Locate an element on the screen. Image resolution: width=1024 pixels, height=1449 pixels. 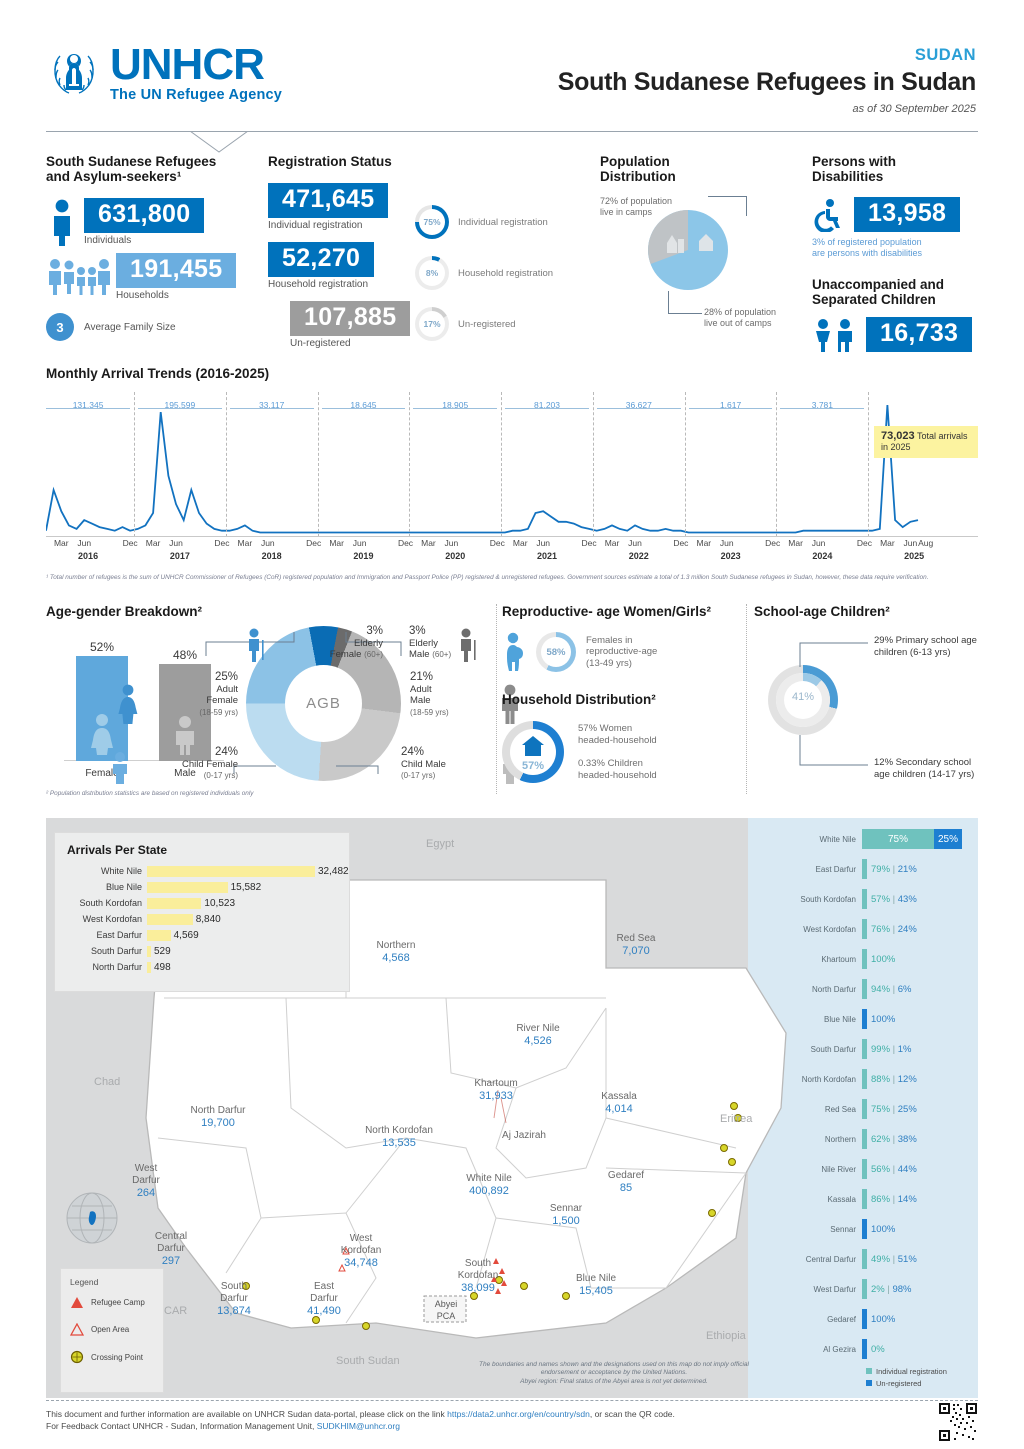
sb-legend-unregistered-label: Un-registered is located at coordinates (899, 1383).